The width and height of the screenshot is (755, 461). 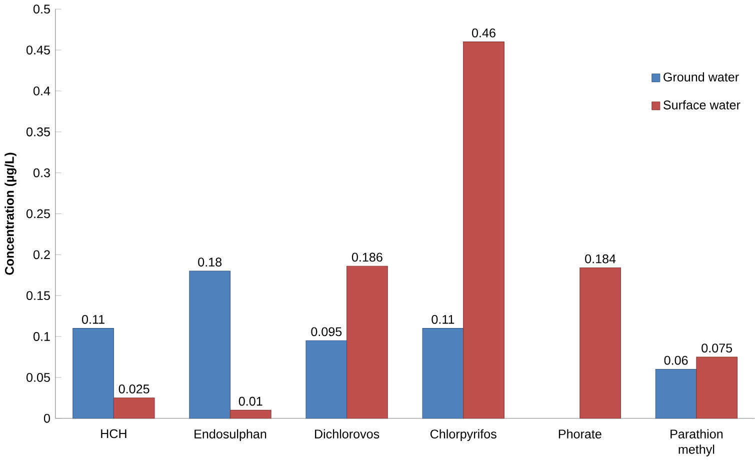 What do you see at coordinates (580, 433) in the screenshot?
I see `x-tick-label: Phorate` at bounding box center [580, 433].